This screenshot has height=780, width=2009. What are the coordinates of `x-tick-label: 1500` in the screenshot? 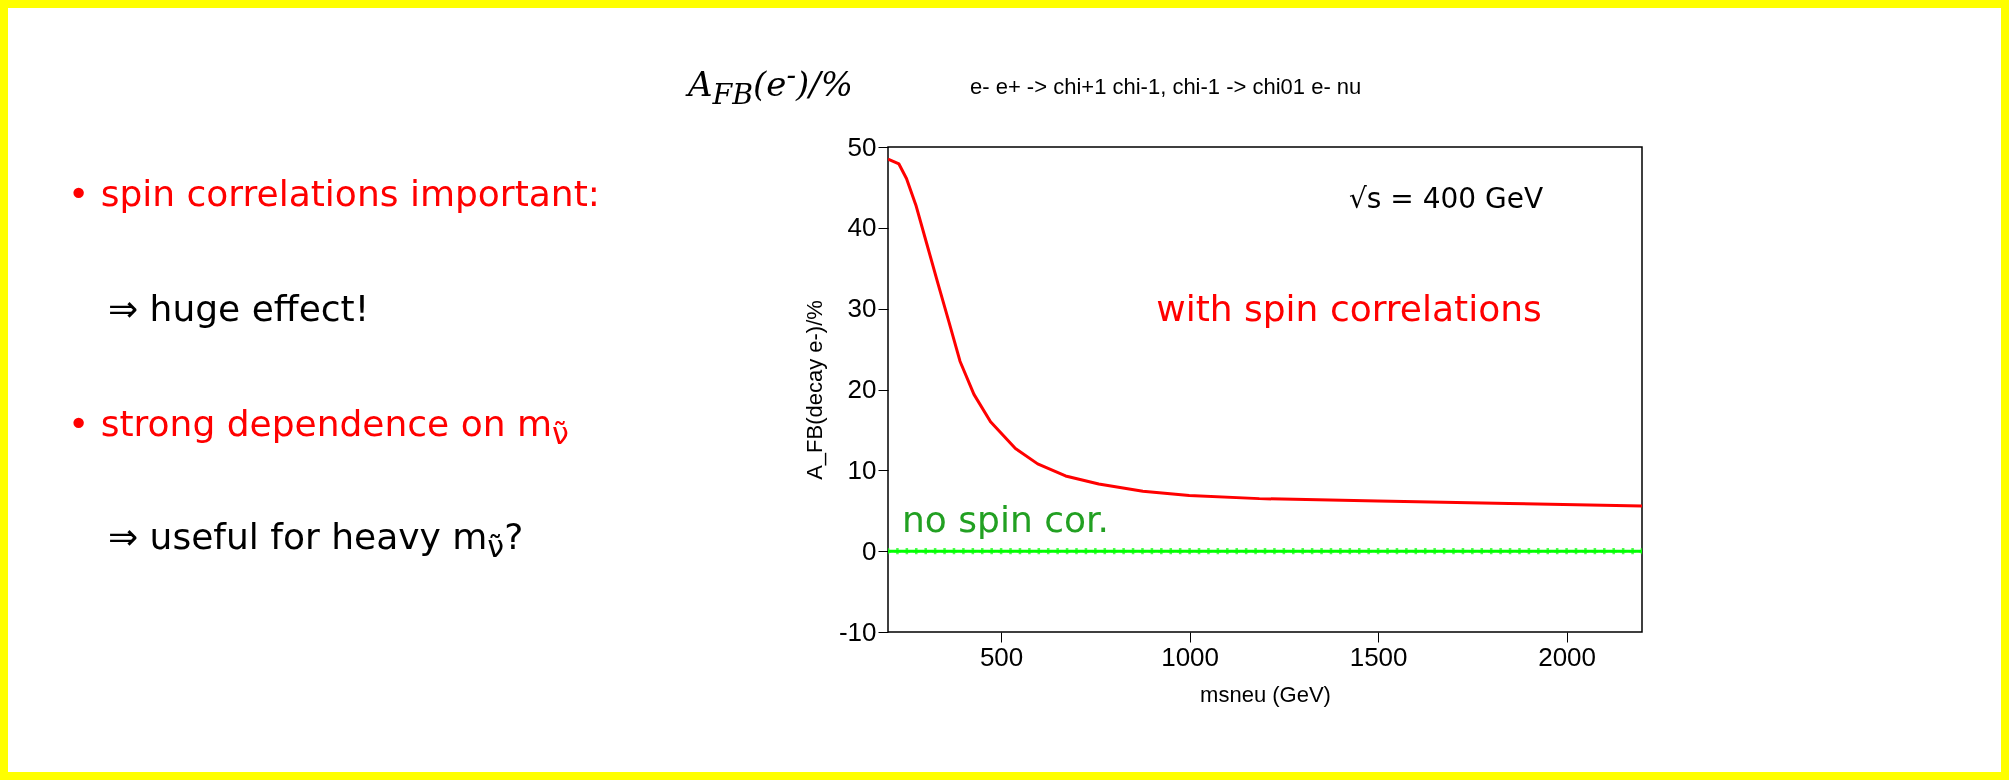 It's located at (1378, 656).